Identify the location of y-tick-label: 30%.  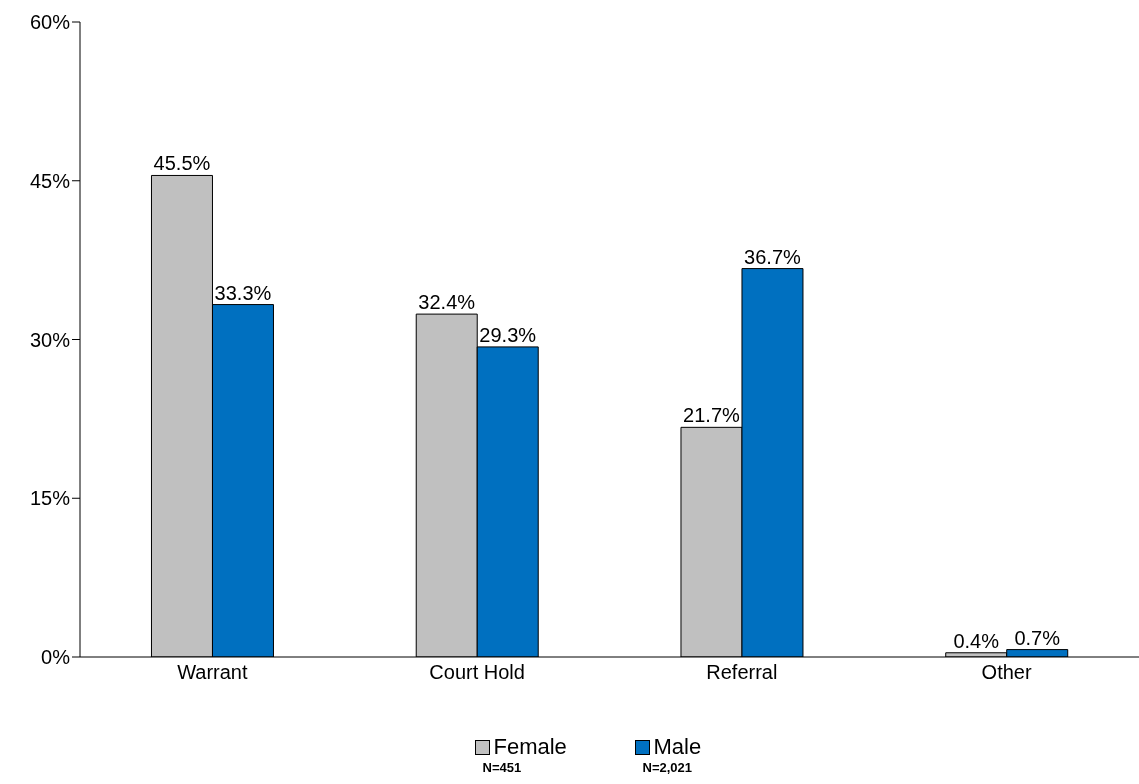
(50, 339).